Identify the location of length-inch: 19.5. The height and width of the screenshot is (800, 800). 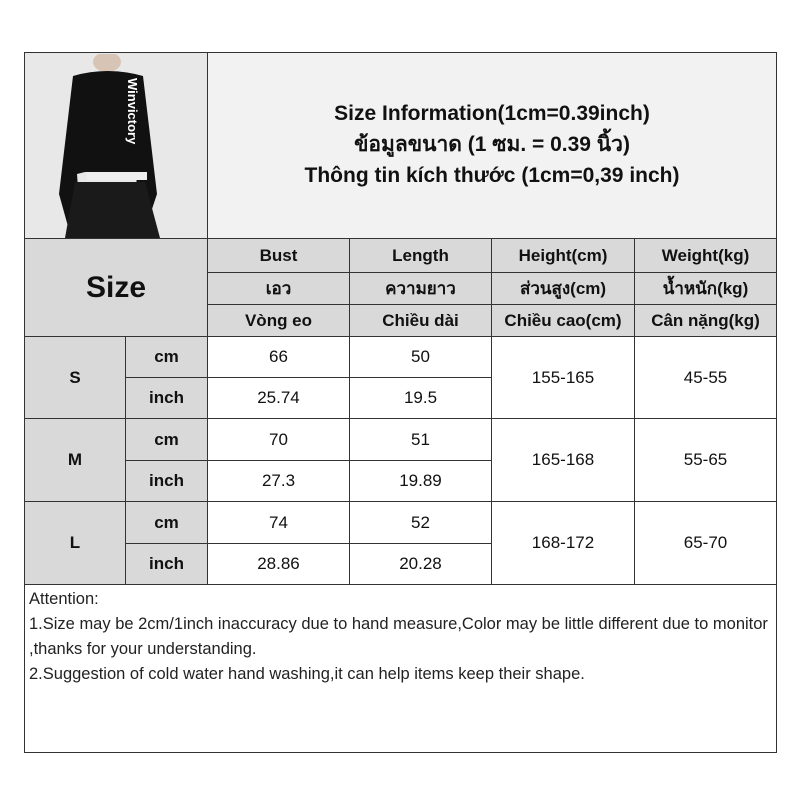
(420, 398).